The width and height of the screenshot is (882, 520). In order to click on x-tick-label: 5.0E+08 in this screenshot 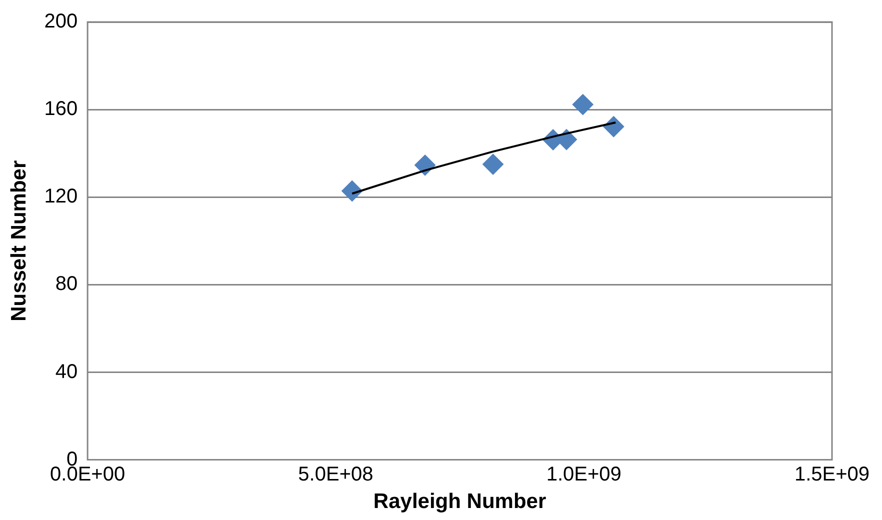, I will do `click(336, 474)`.